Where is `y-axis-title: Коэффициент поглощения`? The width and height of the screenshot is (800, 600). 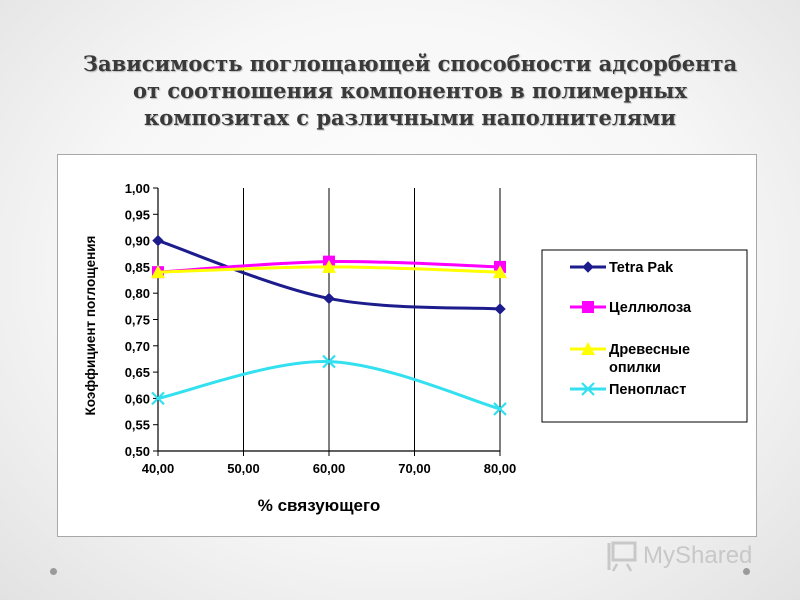
y-axis-title: Коэффициент поглощения is located at coordinates (90, 326).